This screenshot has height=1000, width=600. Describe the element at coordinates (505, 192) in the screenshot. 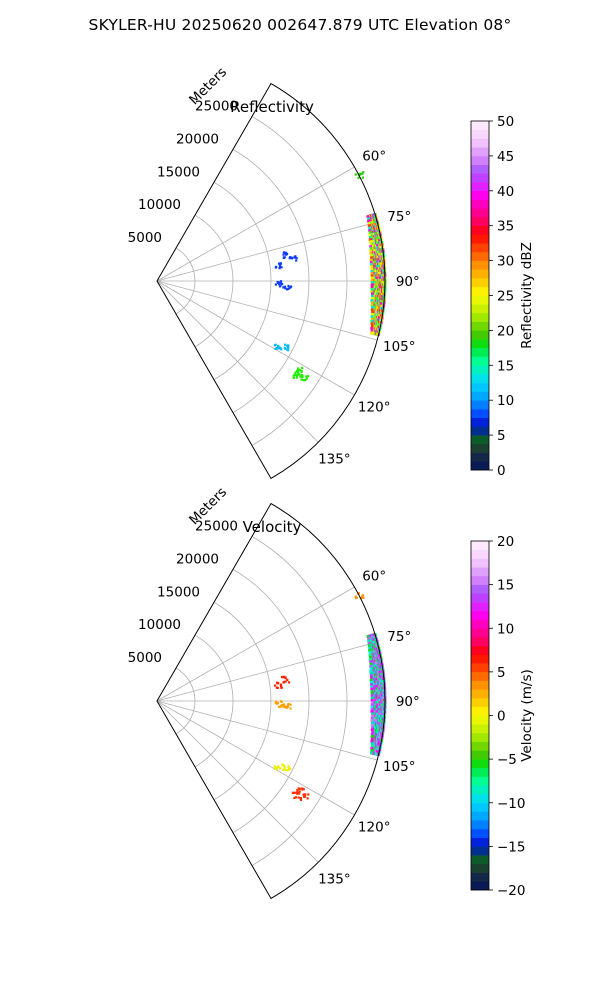

I see `colorbar-tick-label: 40` at that location.